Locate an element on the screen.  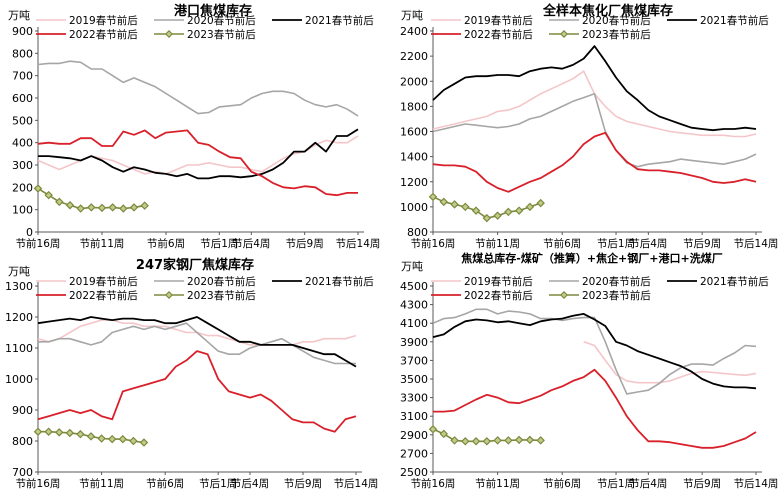
y-tick-label: 100 is located at coordinates (22, 210).